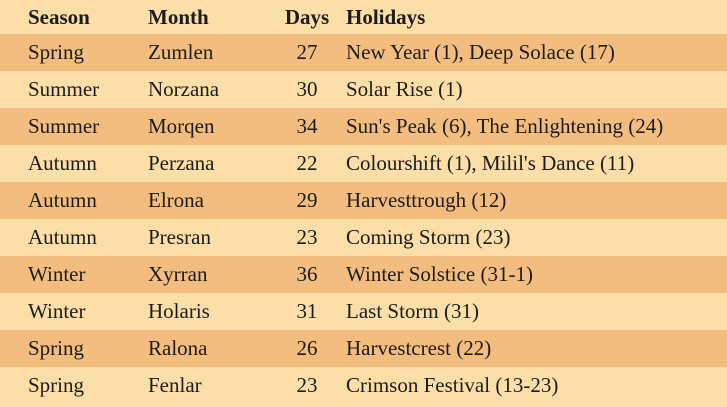 The height and width of the screenshot is (407, 727). What do you see at coordinates (307, 274) in the screenshot?
I see `days-cell: 36` at bounding box center [307, 274].